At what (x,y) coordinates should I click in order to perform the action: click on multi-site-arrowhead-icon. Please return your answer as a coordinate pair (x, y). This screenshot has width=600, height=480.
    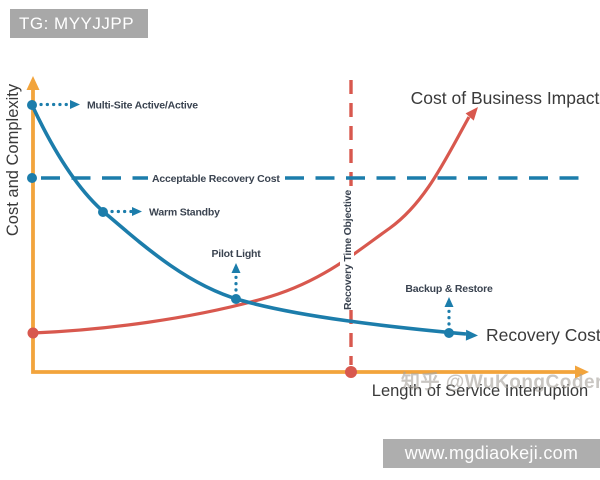
    Looking at the image, I should click on (75, 104).